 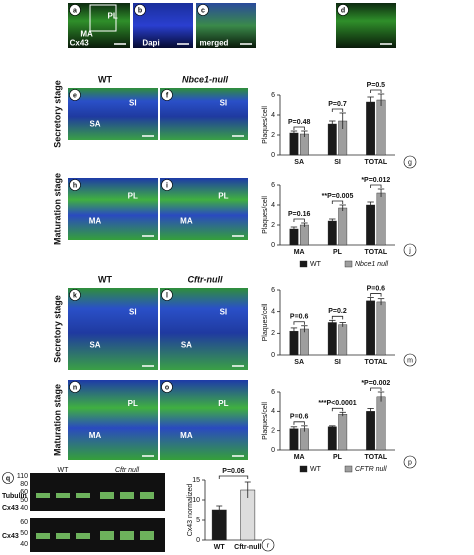 What do you see at coordinates (57, 209) in the screenshot?
I see `stage-label: Maturation stage` at bounding box center [57, 209].